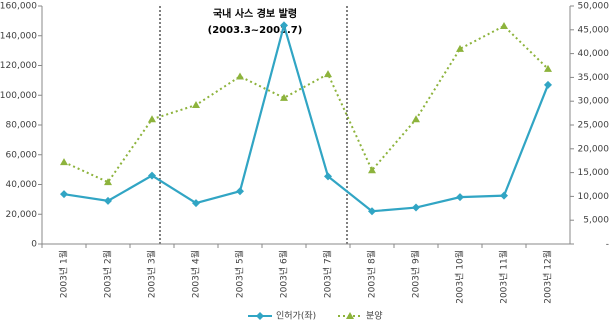 The image size is (613, 327). Describe the element at coordinates (460, 277) in the screenshot. I see `x-tick-label: 2003년 10월` at that location.